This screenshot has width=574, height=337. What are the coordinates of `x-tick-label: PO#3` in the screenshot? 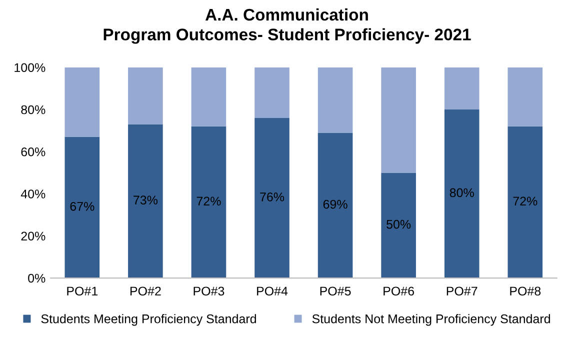 It's located at (209, 291).